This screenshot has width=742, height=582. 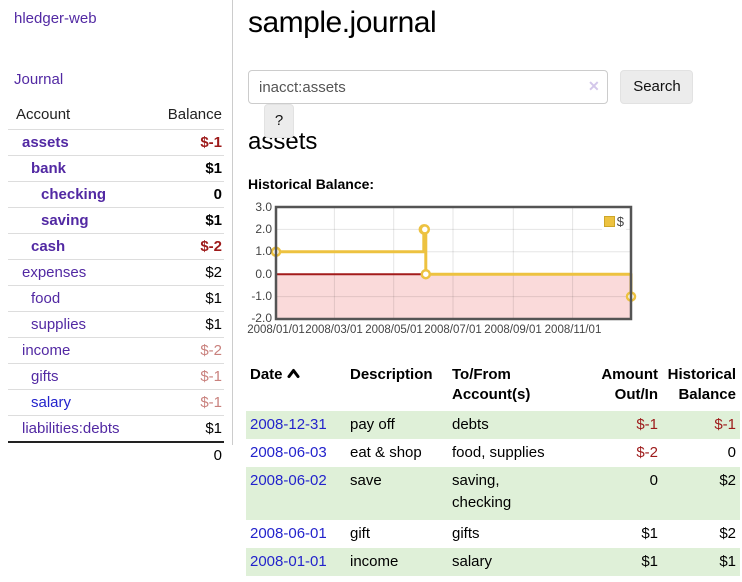 I want to click on sort-ascending-icon, so click(x=293, y=373).